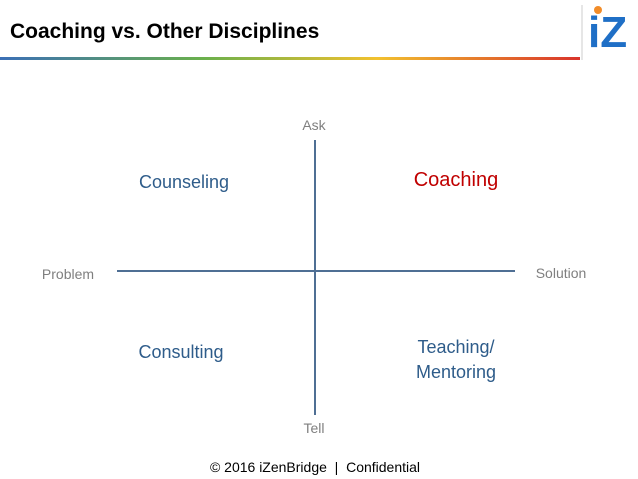  Describe the element at coordinates (184, 182) in the screenshot. I see `quadrant-label: Counseling` at that location.